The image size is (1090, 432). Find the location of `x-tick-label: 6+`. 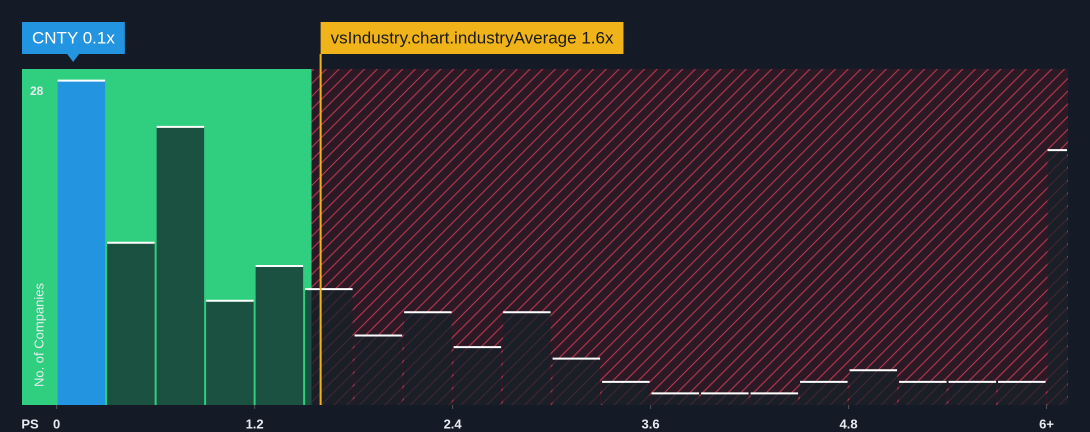

x-tick-label: 6+ is located at coordinates (1046, 423).